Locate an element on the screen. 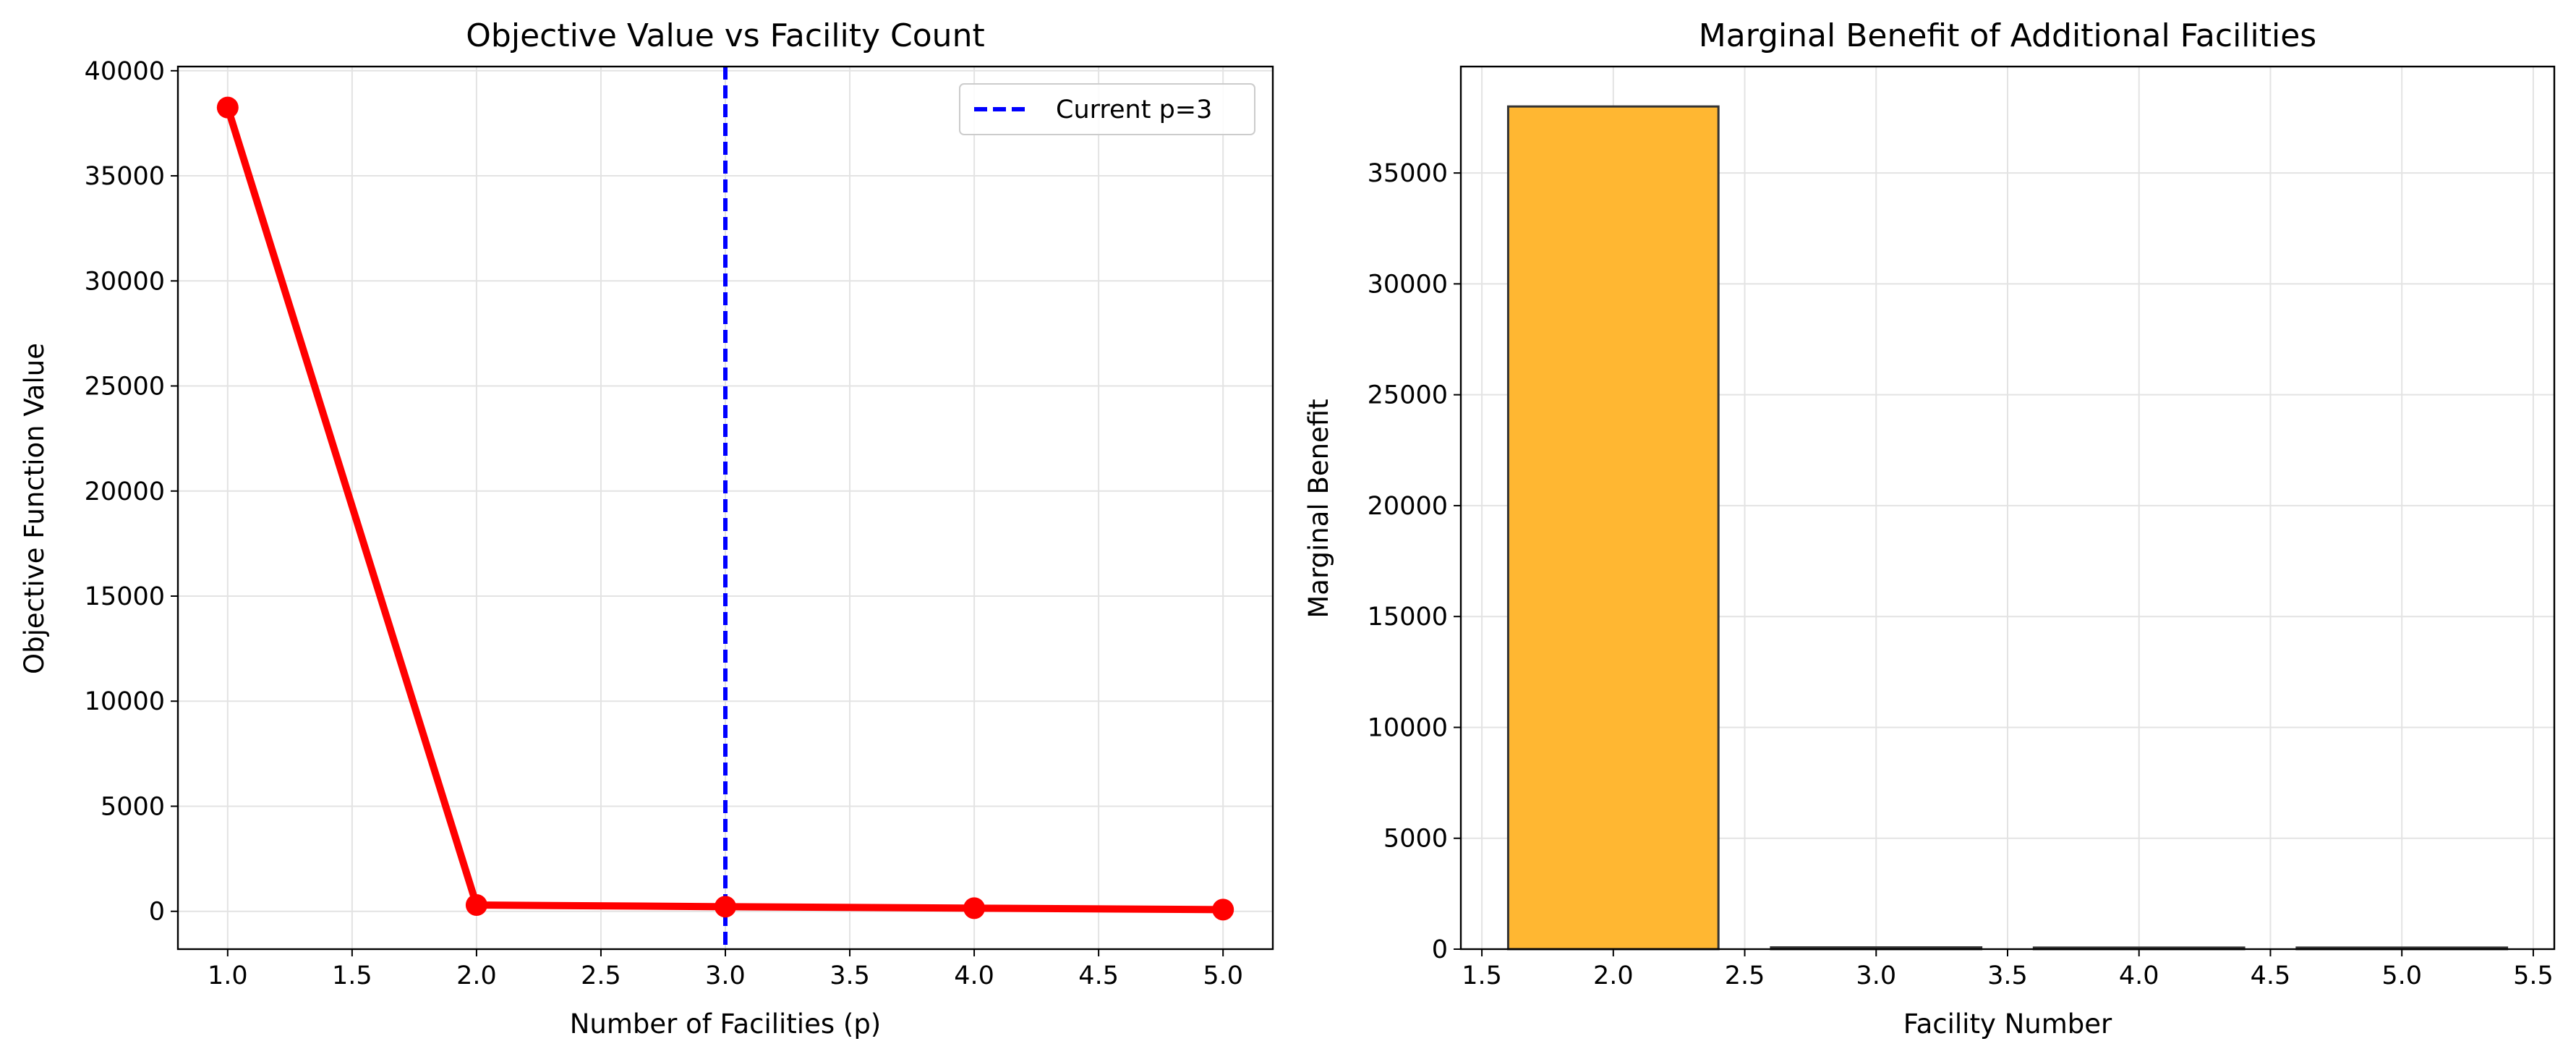 Image resolution: width=2576 pixels, height=1062 pixels. objective-x-axis-label: Number of Facilities (p) is located at coordinates (726, 1024).